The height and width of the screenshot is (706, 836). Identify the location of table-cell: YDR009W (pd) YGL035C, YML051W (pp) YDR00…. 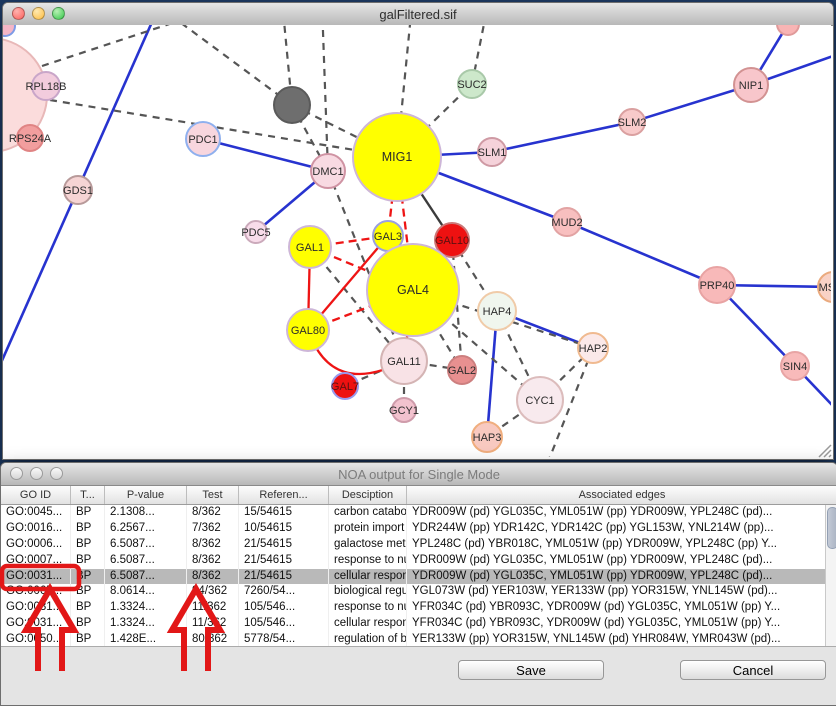
(592, 559).